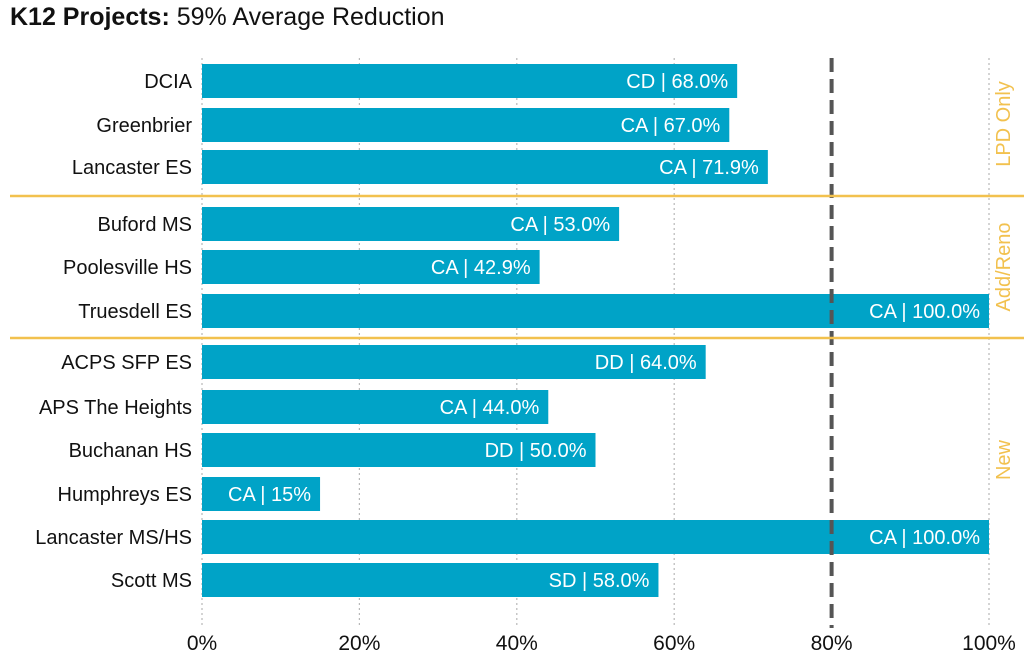 The image size is (1024, 654). I want to click on category-label: Humphreys ES, so click(125, 495).